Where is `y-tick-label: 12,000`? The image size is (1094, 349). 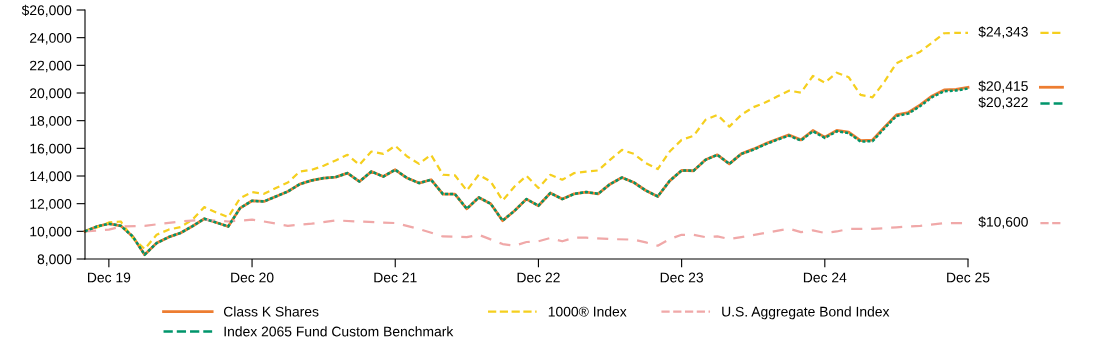
y-tick-label: 12,000 is located at coordinates (51, 205).